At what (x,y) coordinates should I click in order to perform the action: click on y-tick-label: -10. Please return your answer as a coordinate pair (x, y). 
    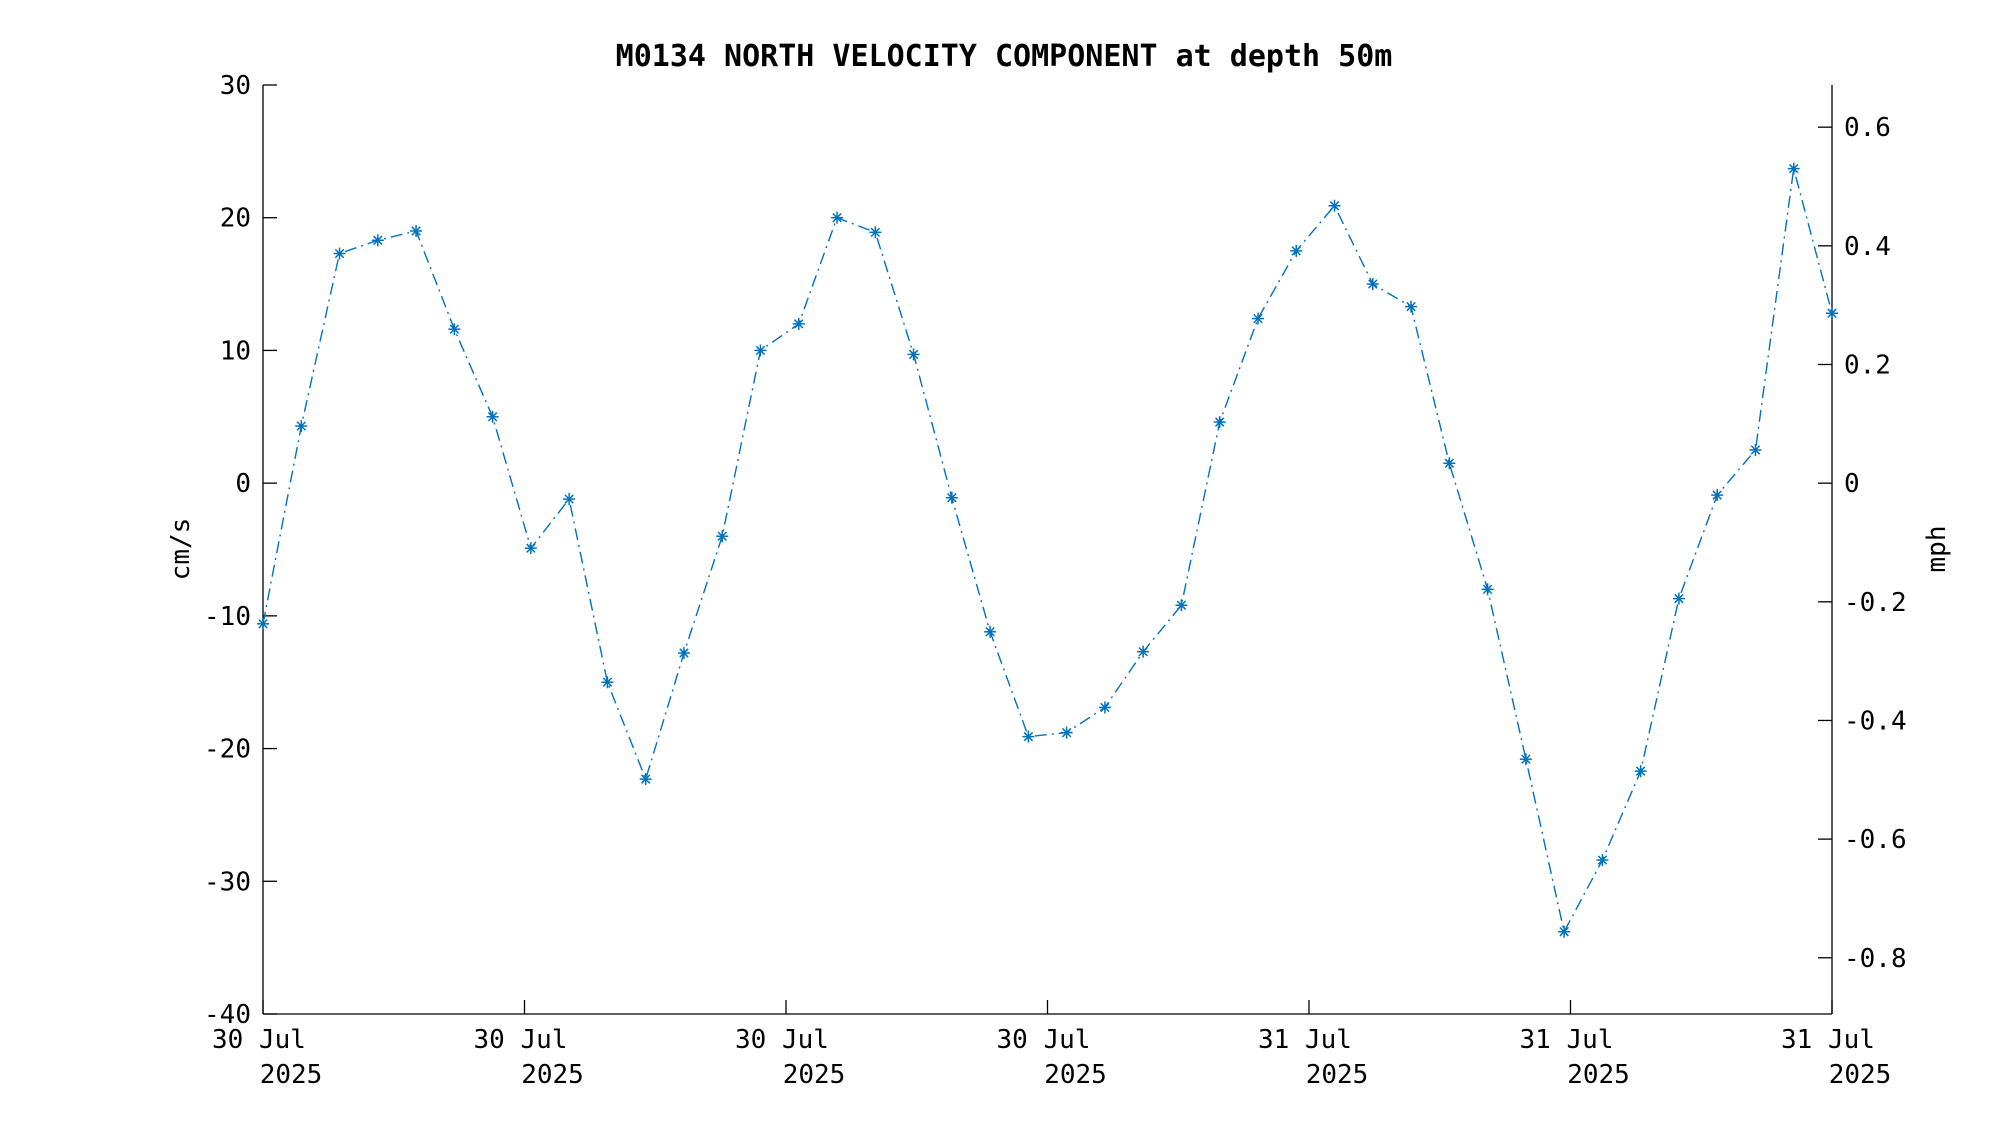
    Looking at the image, I should click on (227, 617).